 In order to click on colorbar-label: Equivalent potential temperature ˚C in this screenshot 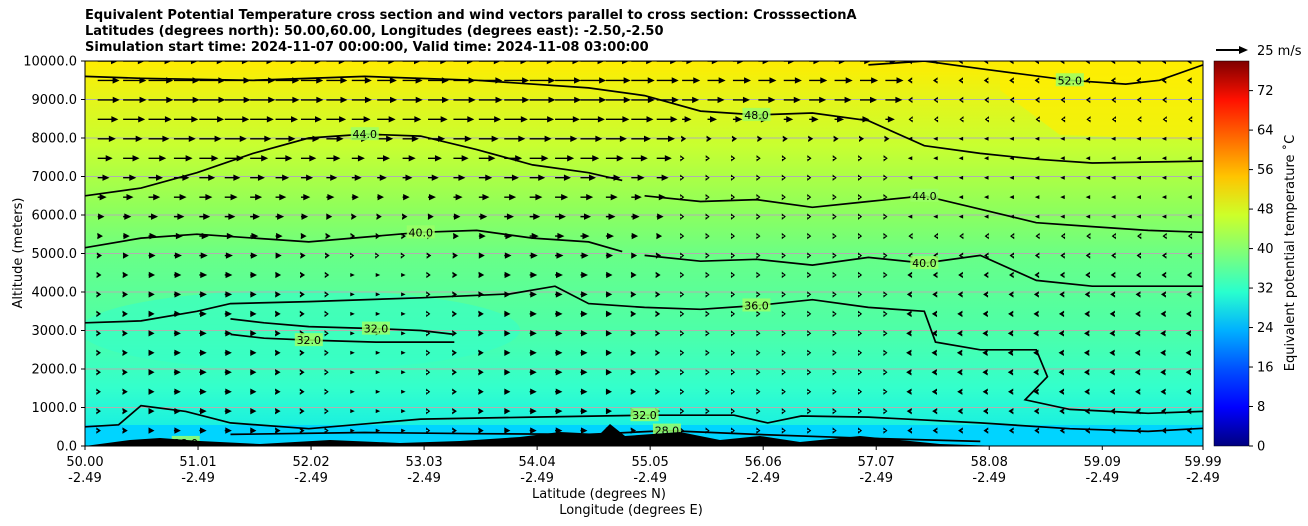, I will do `click(1290, 253)`.